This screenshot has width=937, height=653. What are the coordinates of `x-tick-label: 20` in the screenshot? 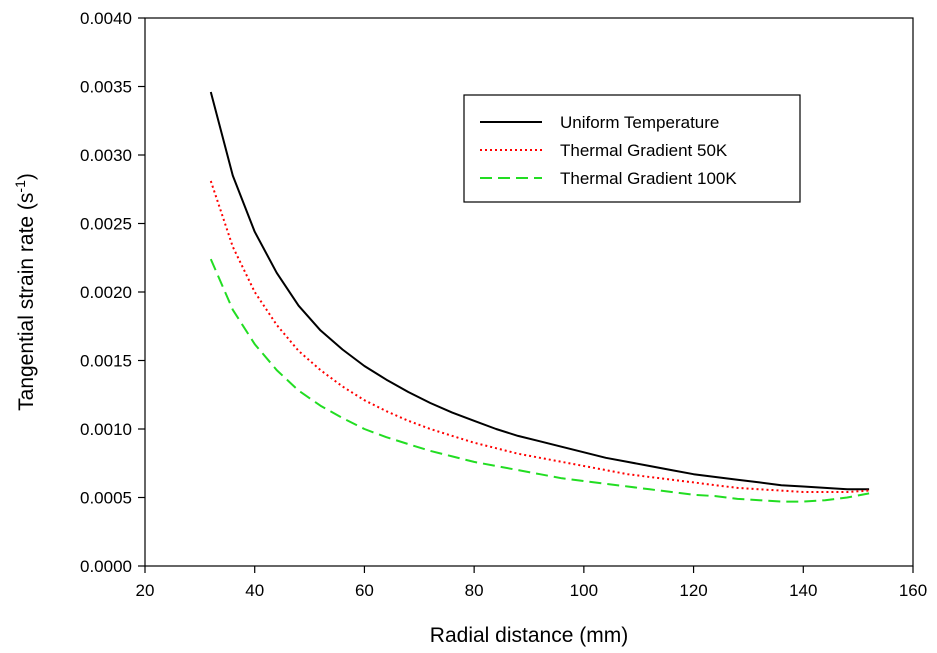 It's located at (145, 590).